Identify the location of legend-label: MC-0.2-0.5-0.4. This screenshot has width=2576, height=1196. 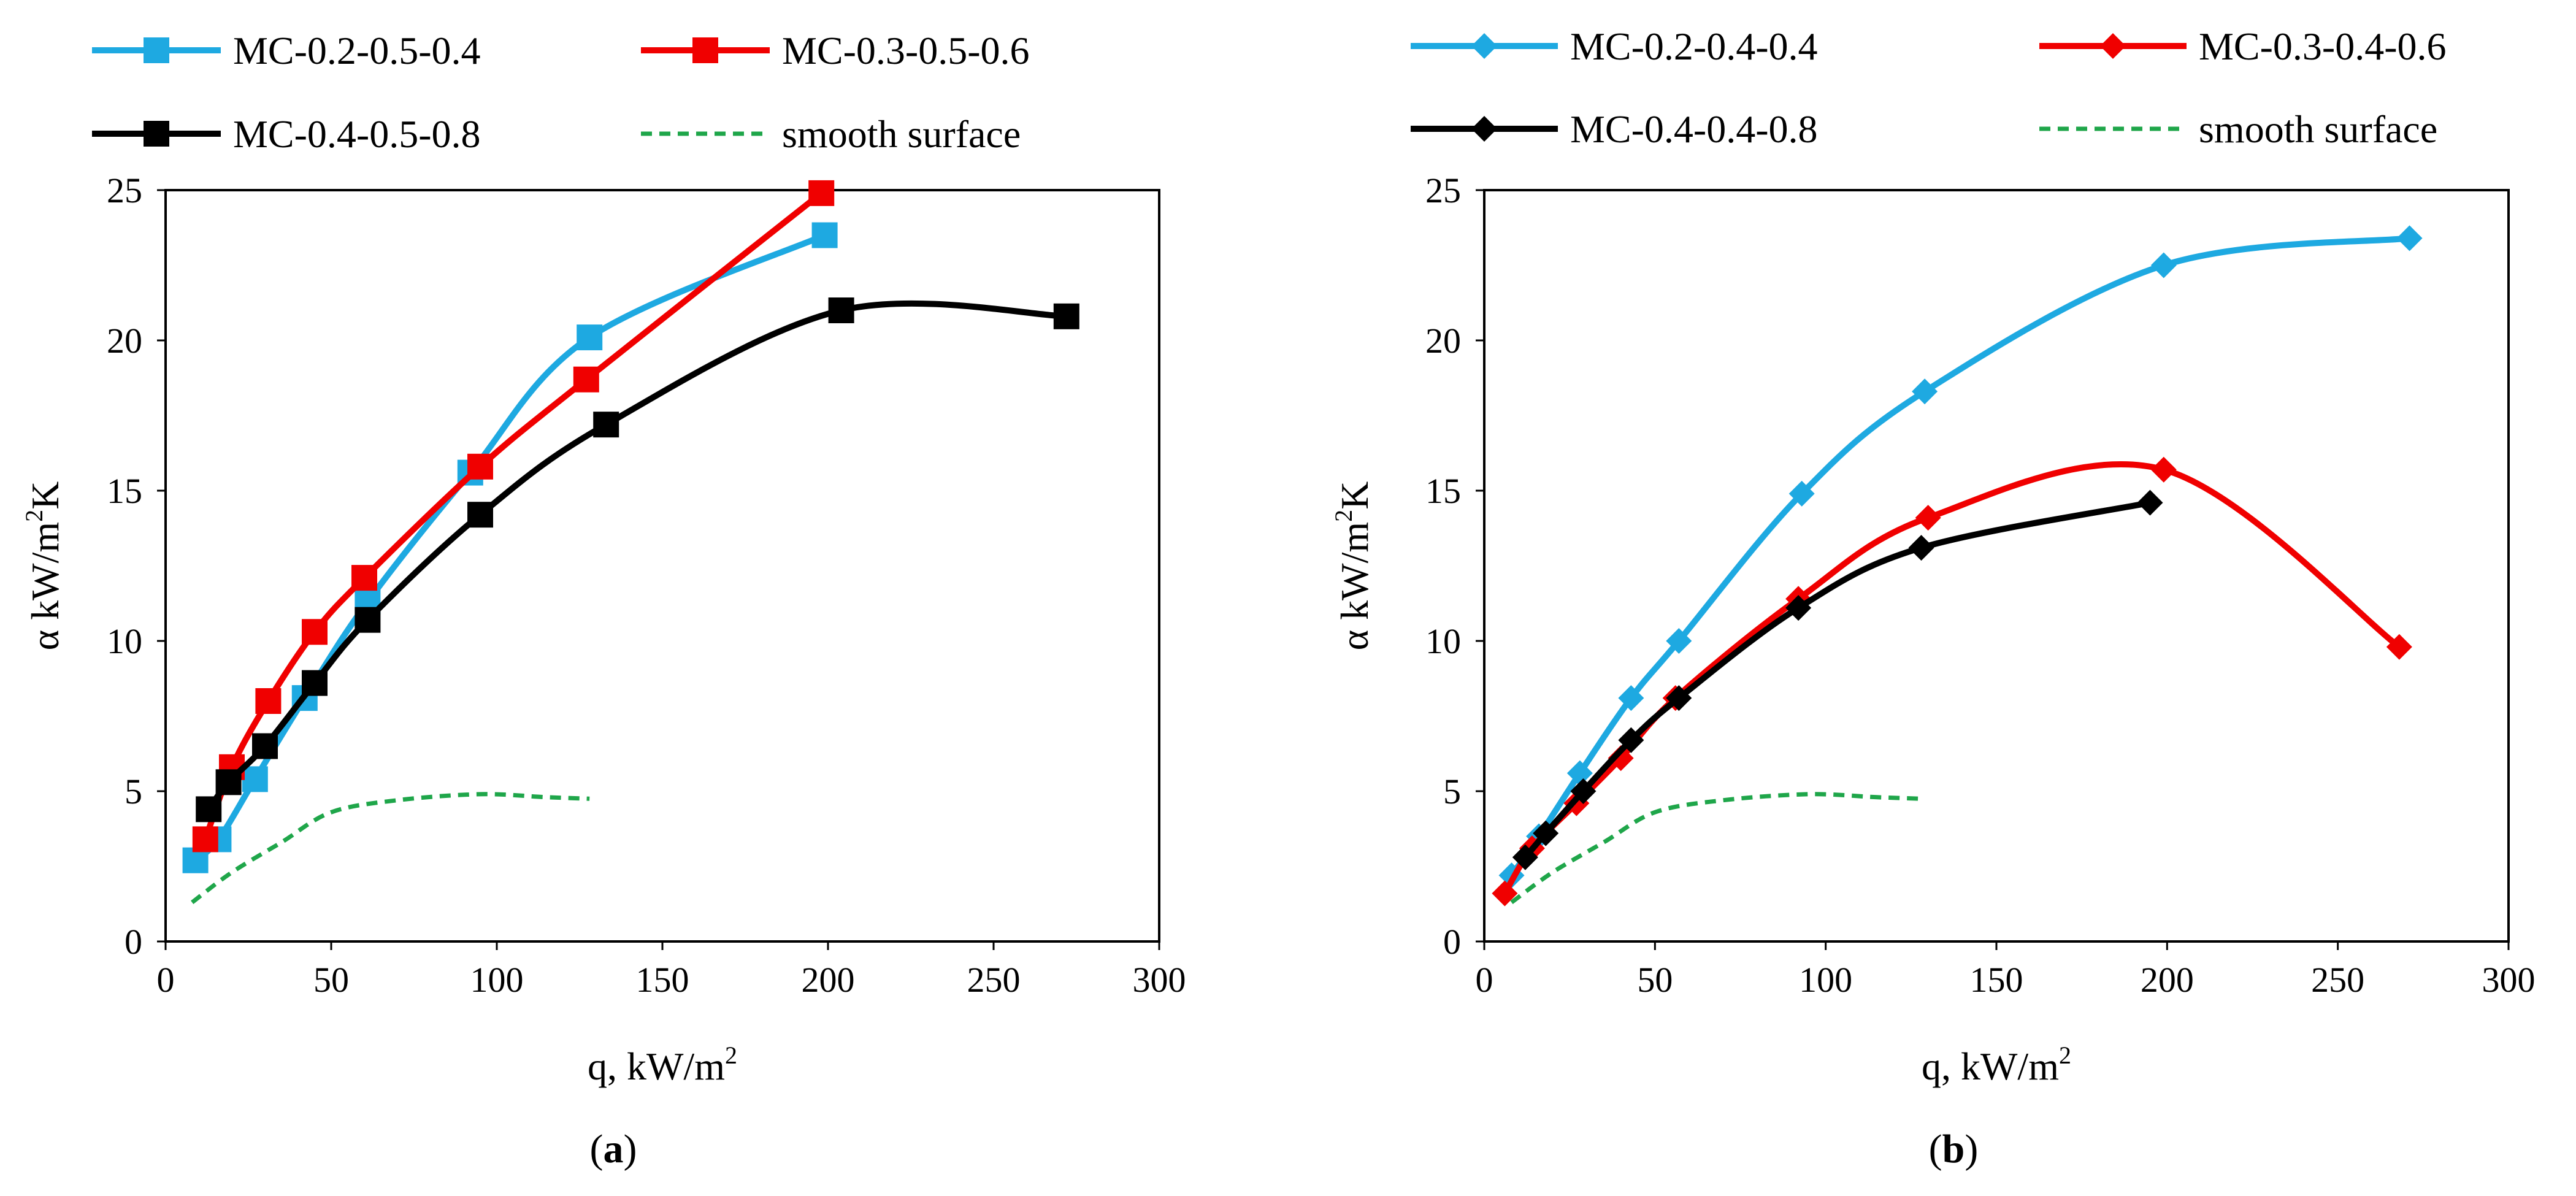
(357, 50).